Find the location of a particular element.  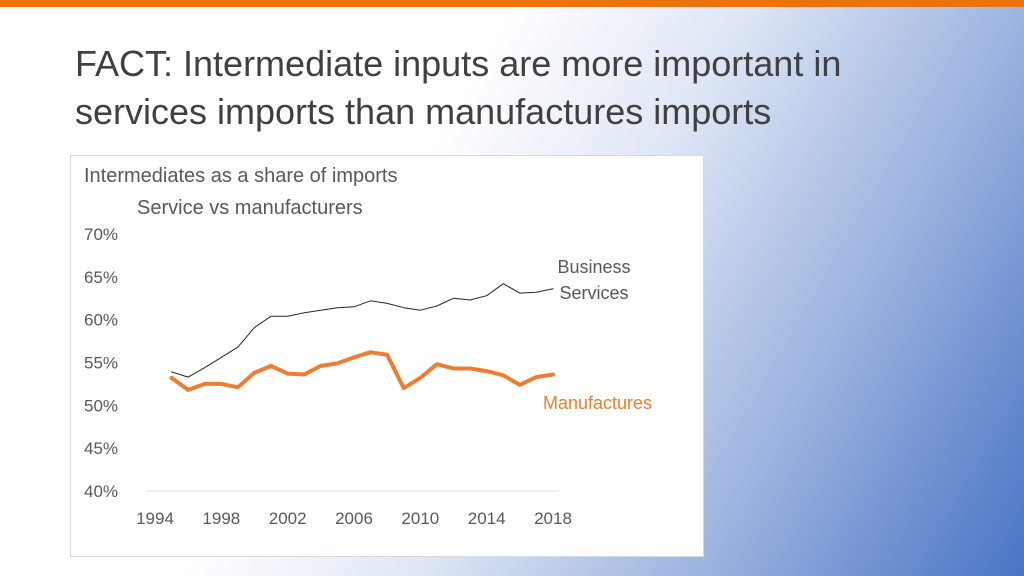

x-tick-label: 2010 is located at coordinates (420, 518).